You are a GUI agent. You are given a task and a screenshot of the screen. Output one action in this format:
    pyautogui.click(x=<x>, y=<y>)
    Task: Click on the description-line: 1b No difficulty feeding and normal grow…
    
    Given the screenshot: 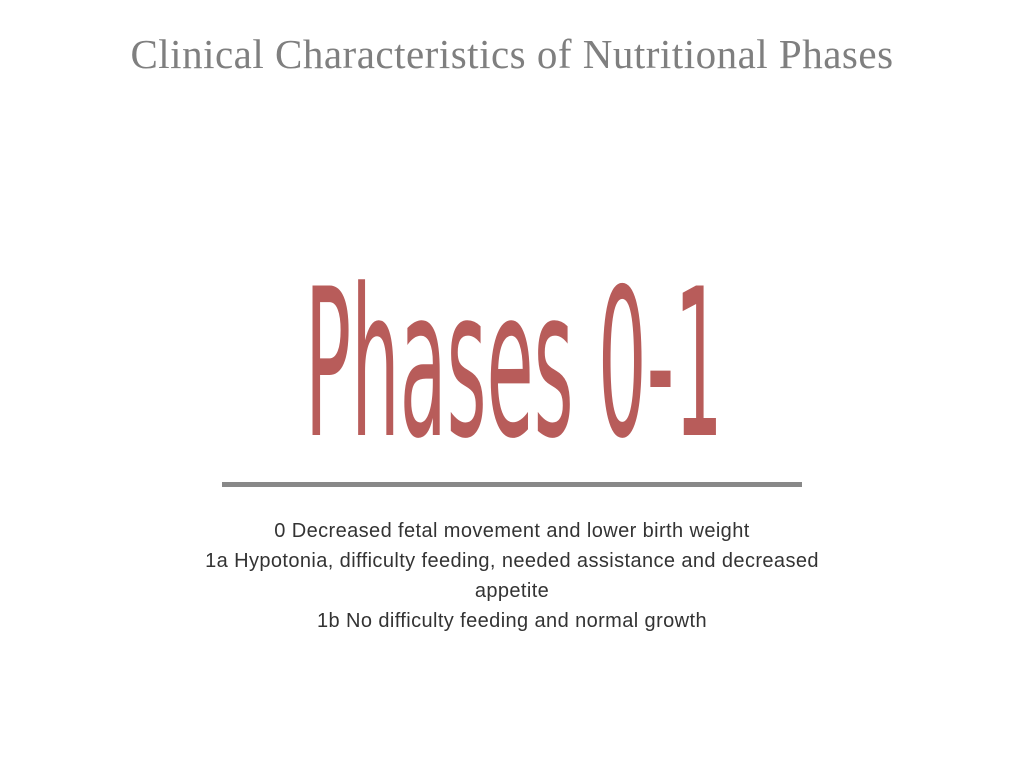 What is the action you would take?
    pyautogui.click(x=512, y=621)
    